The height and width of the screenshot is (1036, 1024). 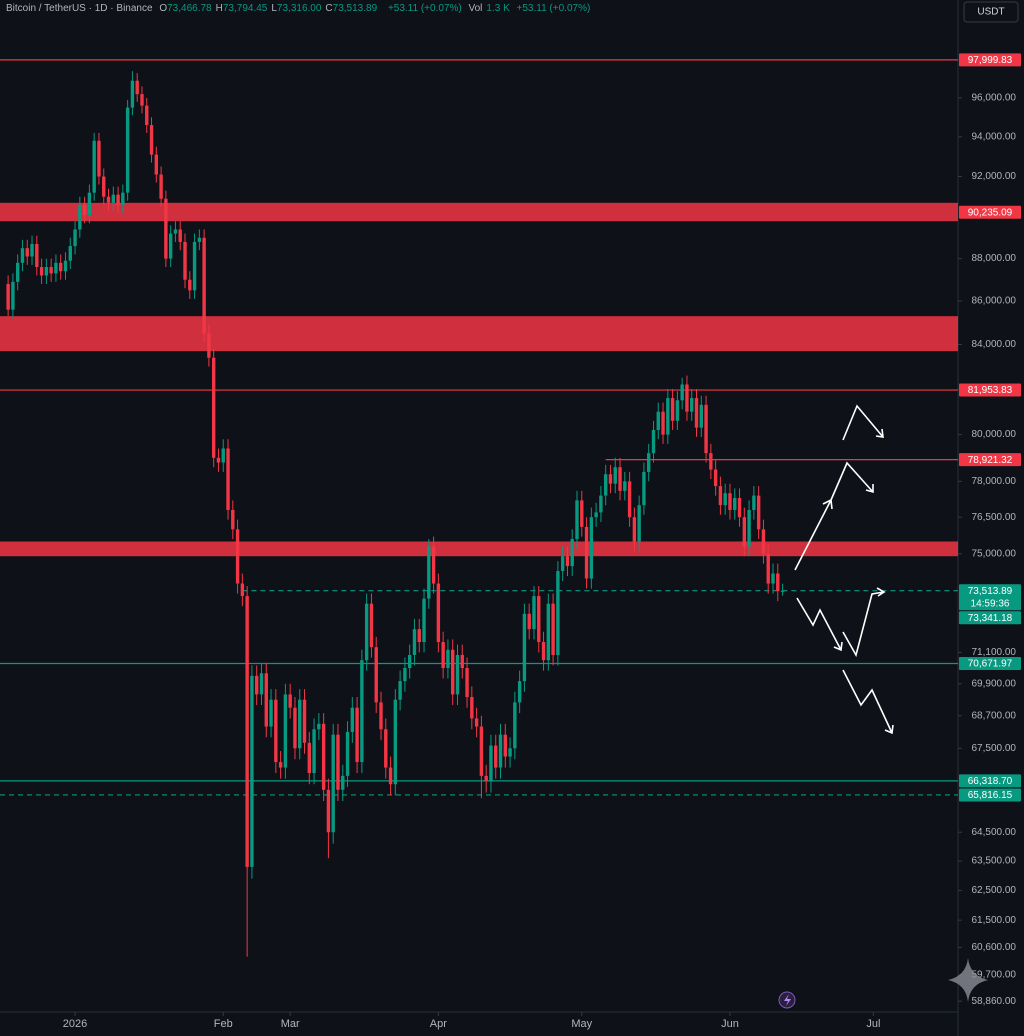 I want to click on drawn-arrows, so click(x=844, y=569).